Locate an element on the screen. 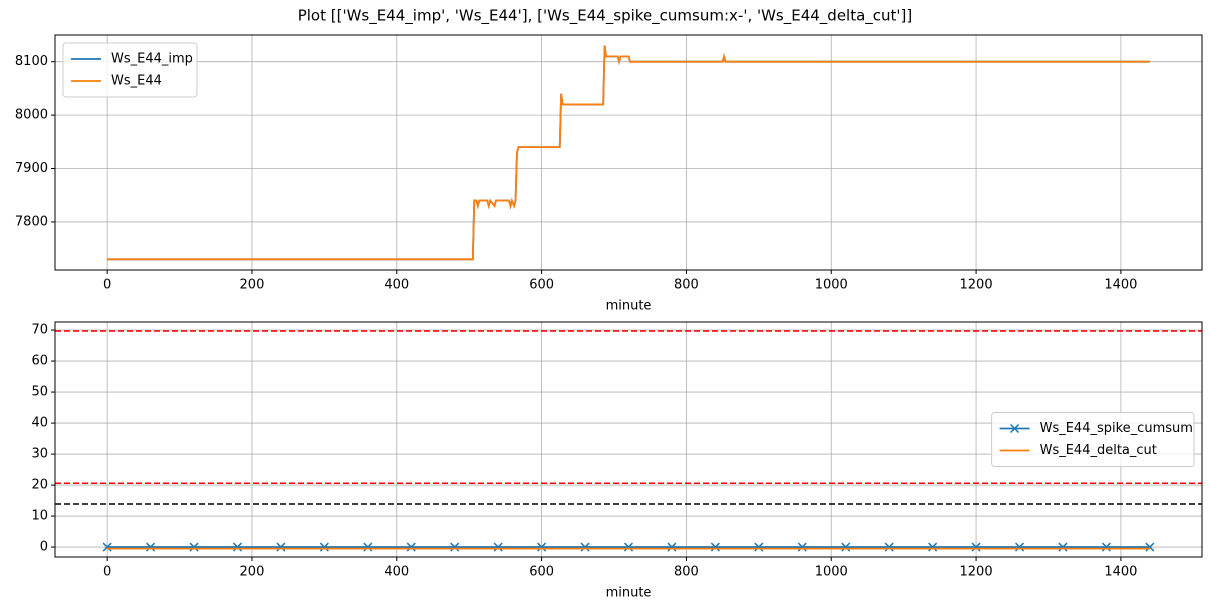  legend: Ws_E44_spike_cumsum Ws_E44_delta_cut is located at coordinates (1093, 439).